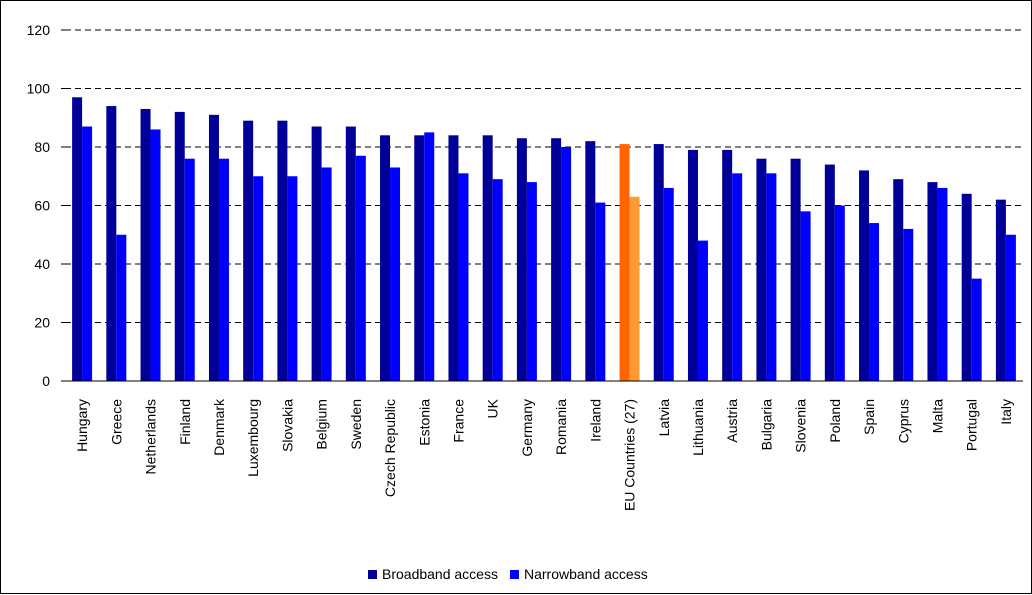 The width and height of the screenshot is (1032, 595). What do you see at coordinates (424, 422) in the screenshot?
I see `x-tick-label: Estonia` at bounding box center [424, 422].